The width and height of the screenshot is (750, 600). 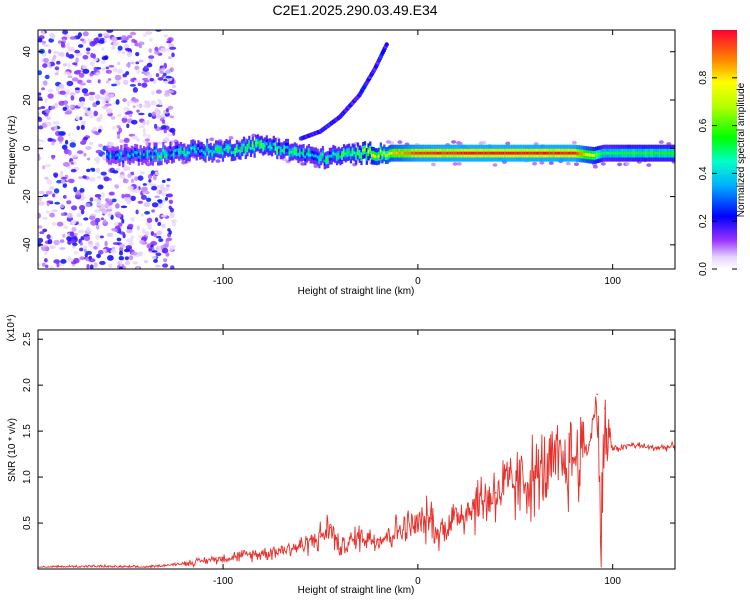 I want to click on colorbar-label: Normalized spectral amplitude, so click(x=741, y=149).